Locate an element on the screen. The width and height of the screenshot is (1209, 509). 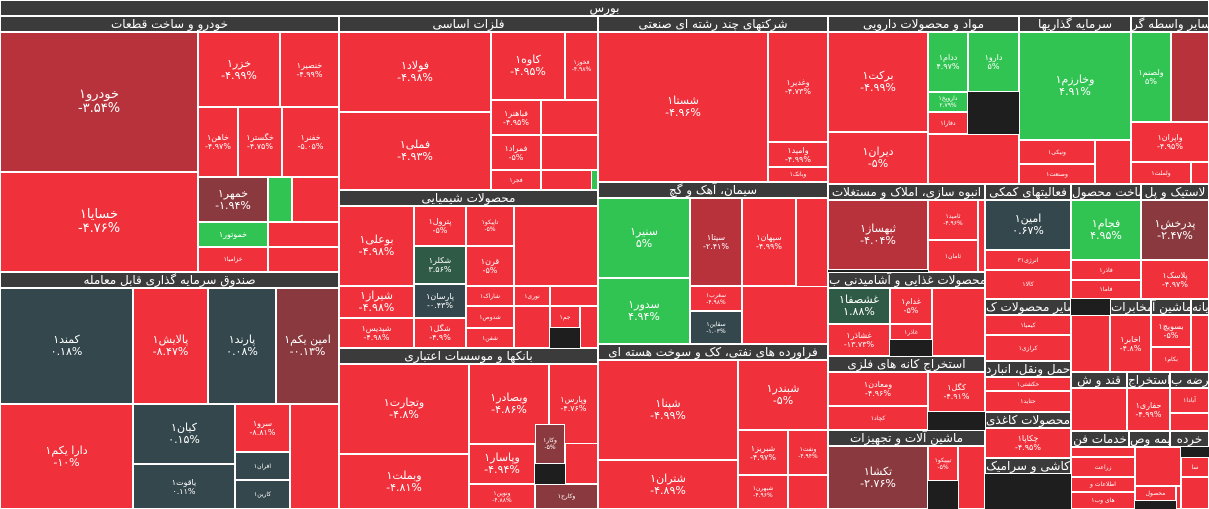
stock-tile-t58: سنیر۱ ۵% is located at coordinates (644, 238).